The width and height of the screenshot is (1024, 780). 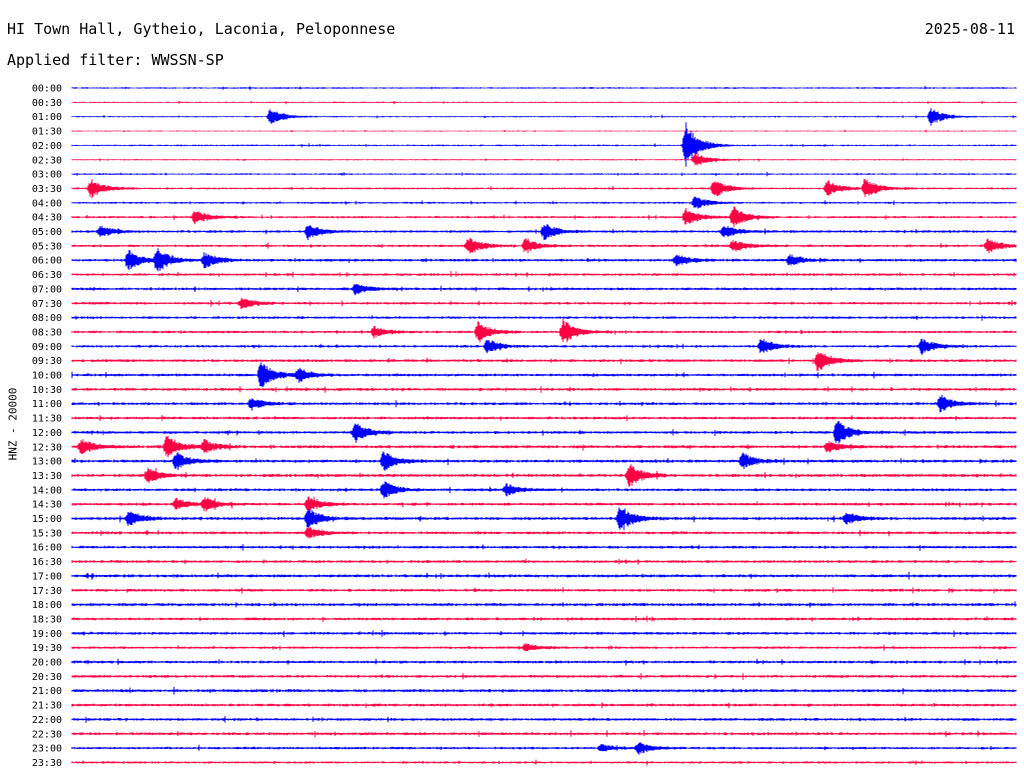 What do you see at coordinates (47, 591) in the screenshot?
I see `time-label: 17:30` at bounding box center [47, 591].